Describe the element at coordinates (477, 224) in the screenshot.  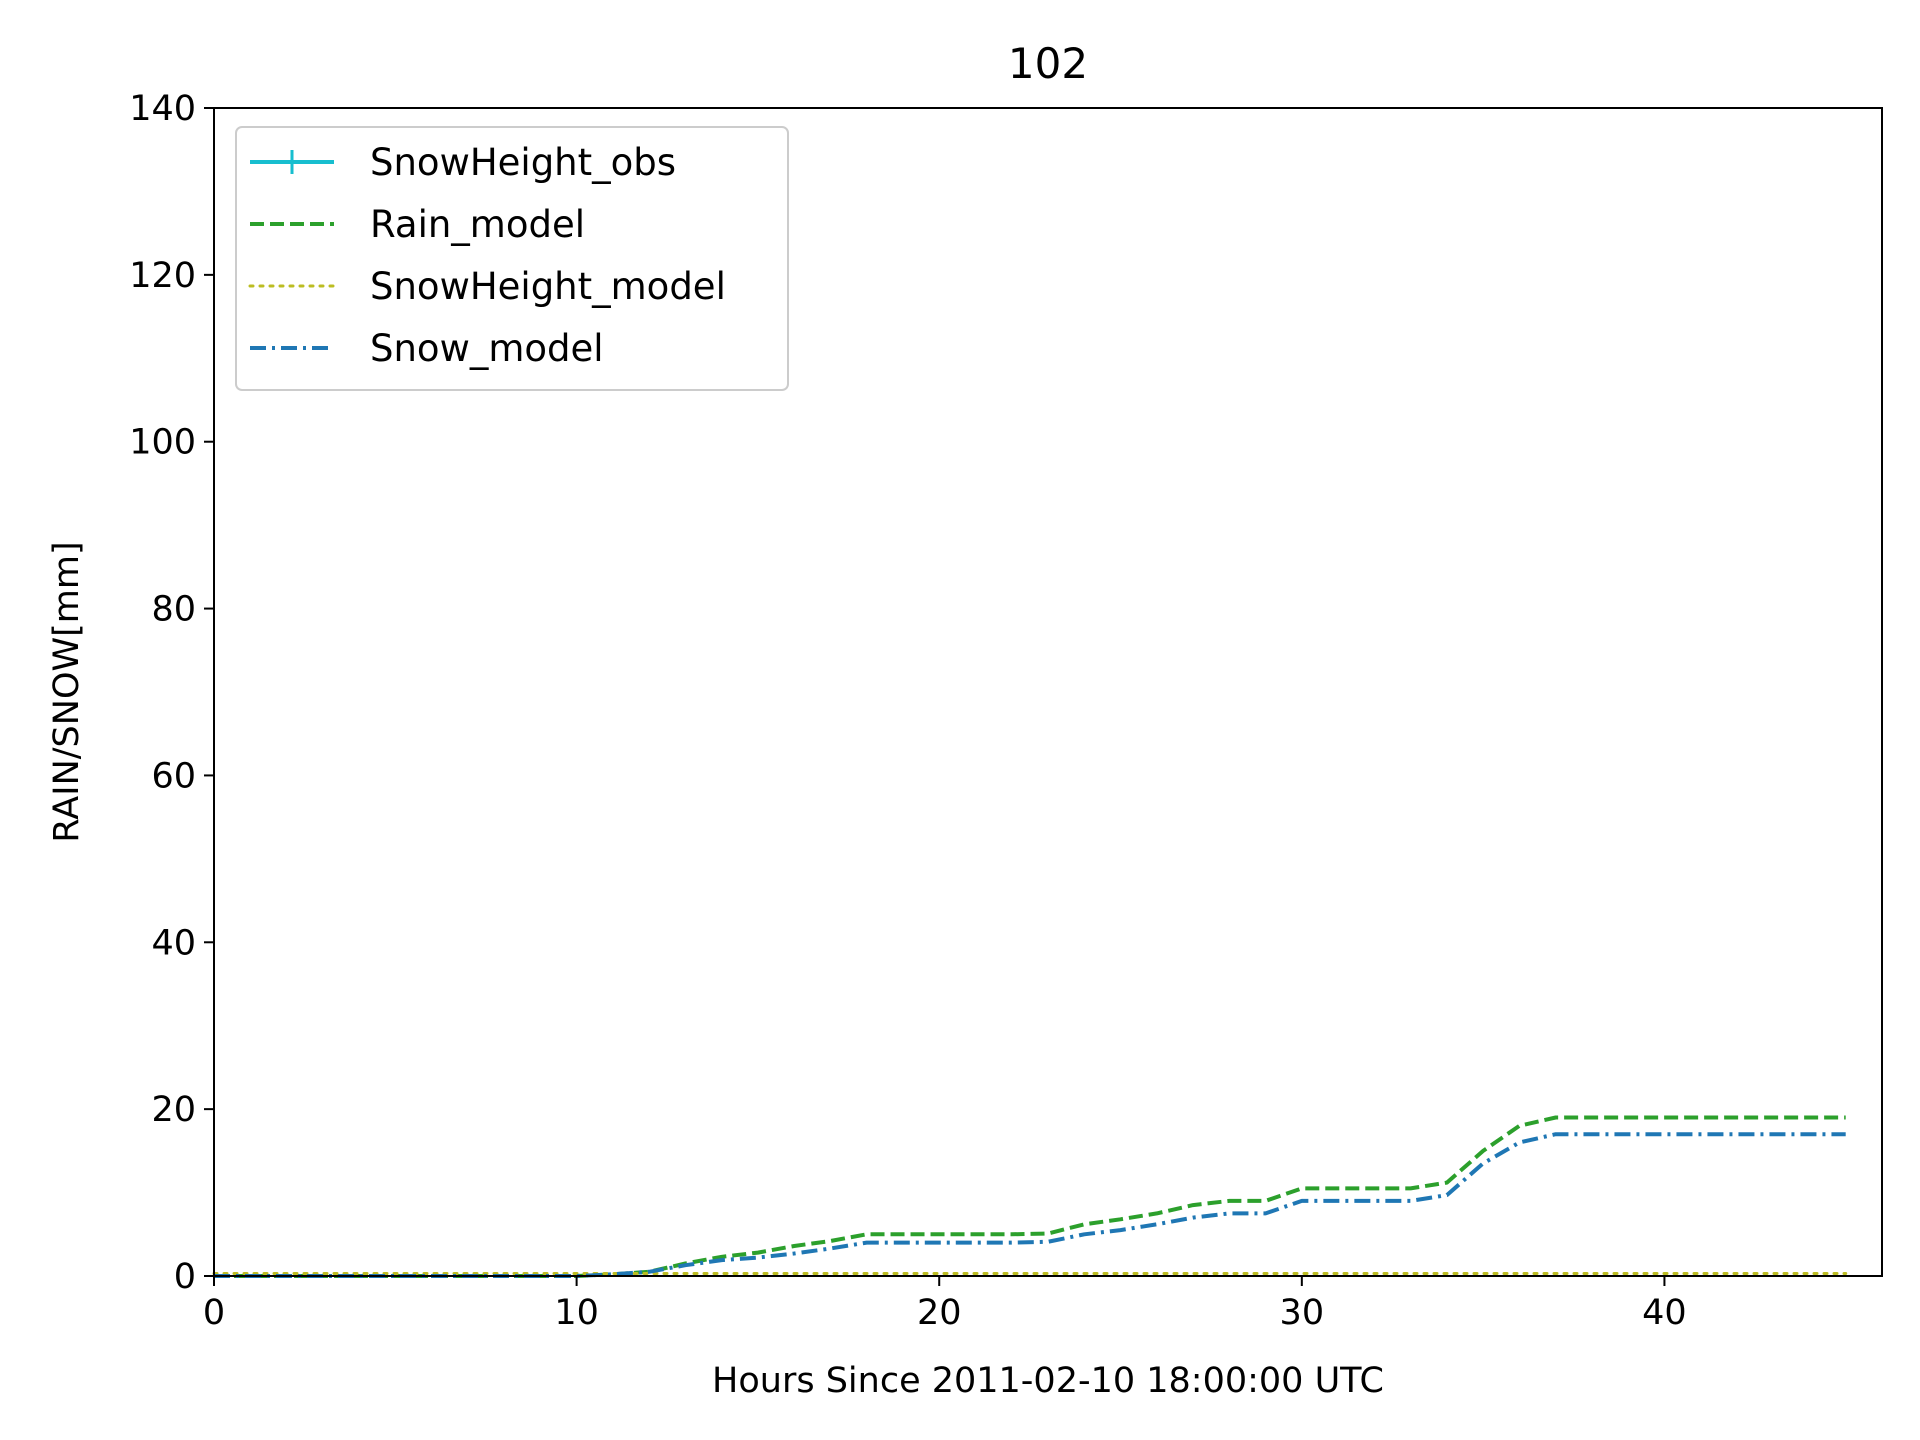
I see `legend-label-rain-model: Rain_model` at that location.